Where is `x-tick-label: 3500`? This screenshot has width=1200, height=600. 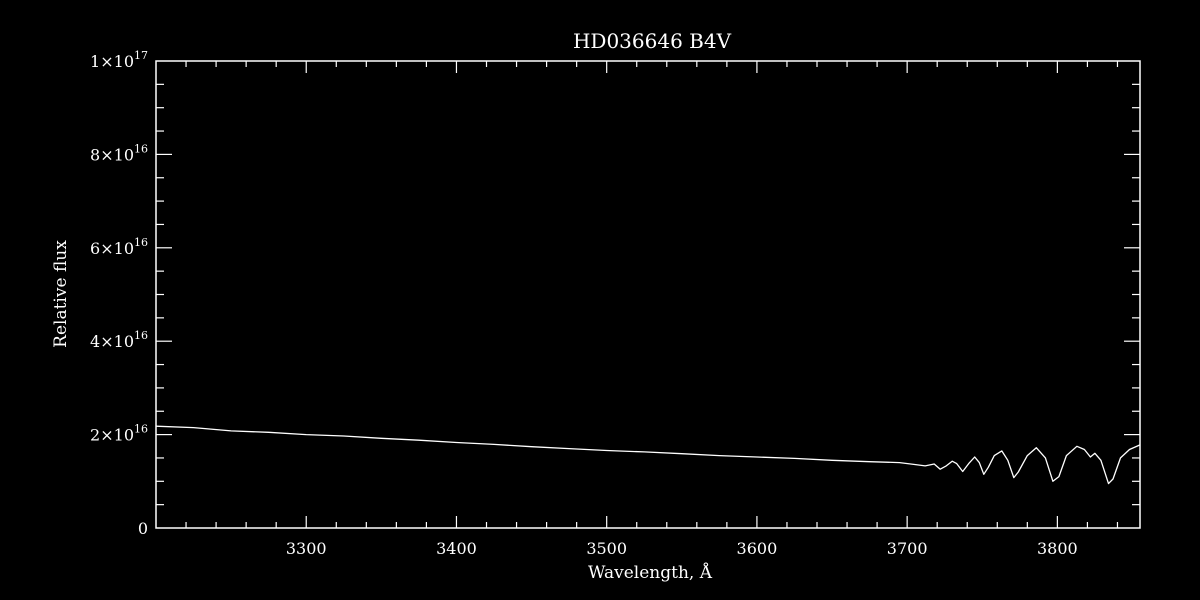
x-tick-label: 3500 is located at coordinates (606, 548).